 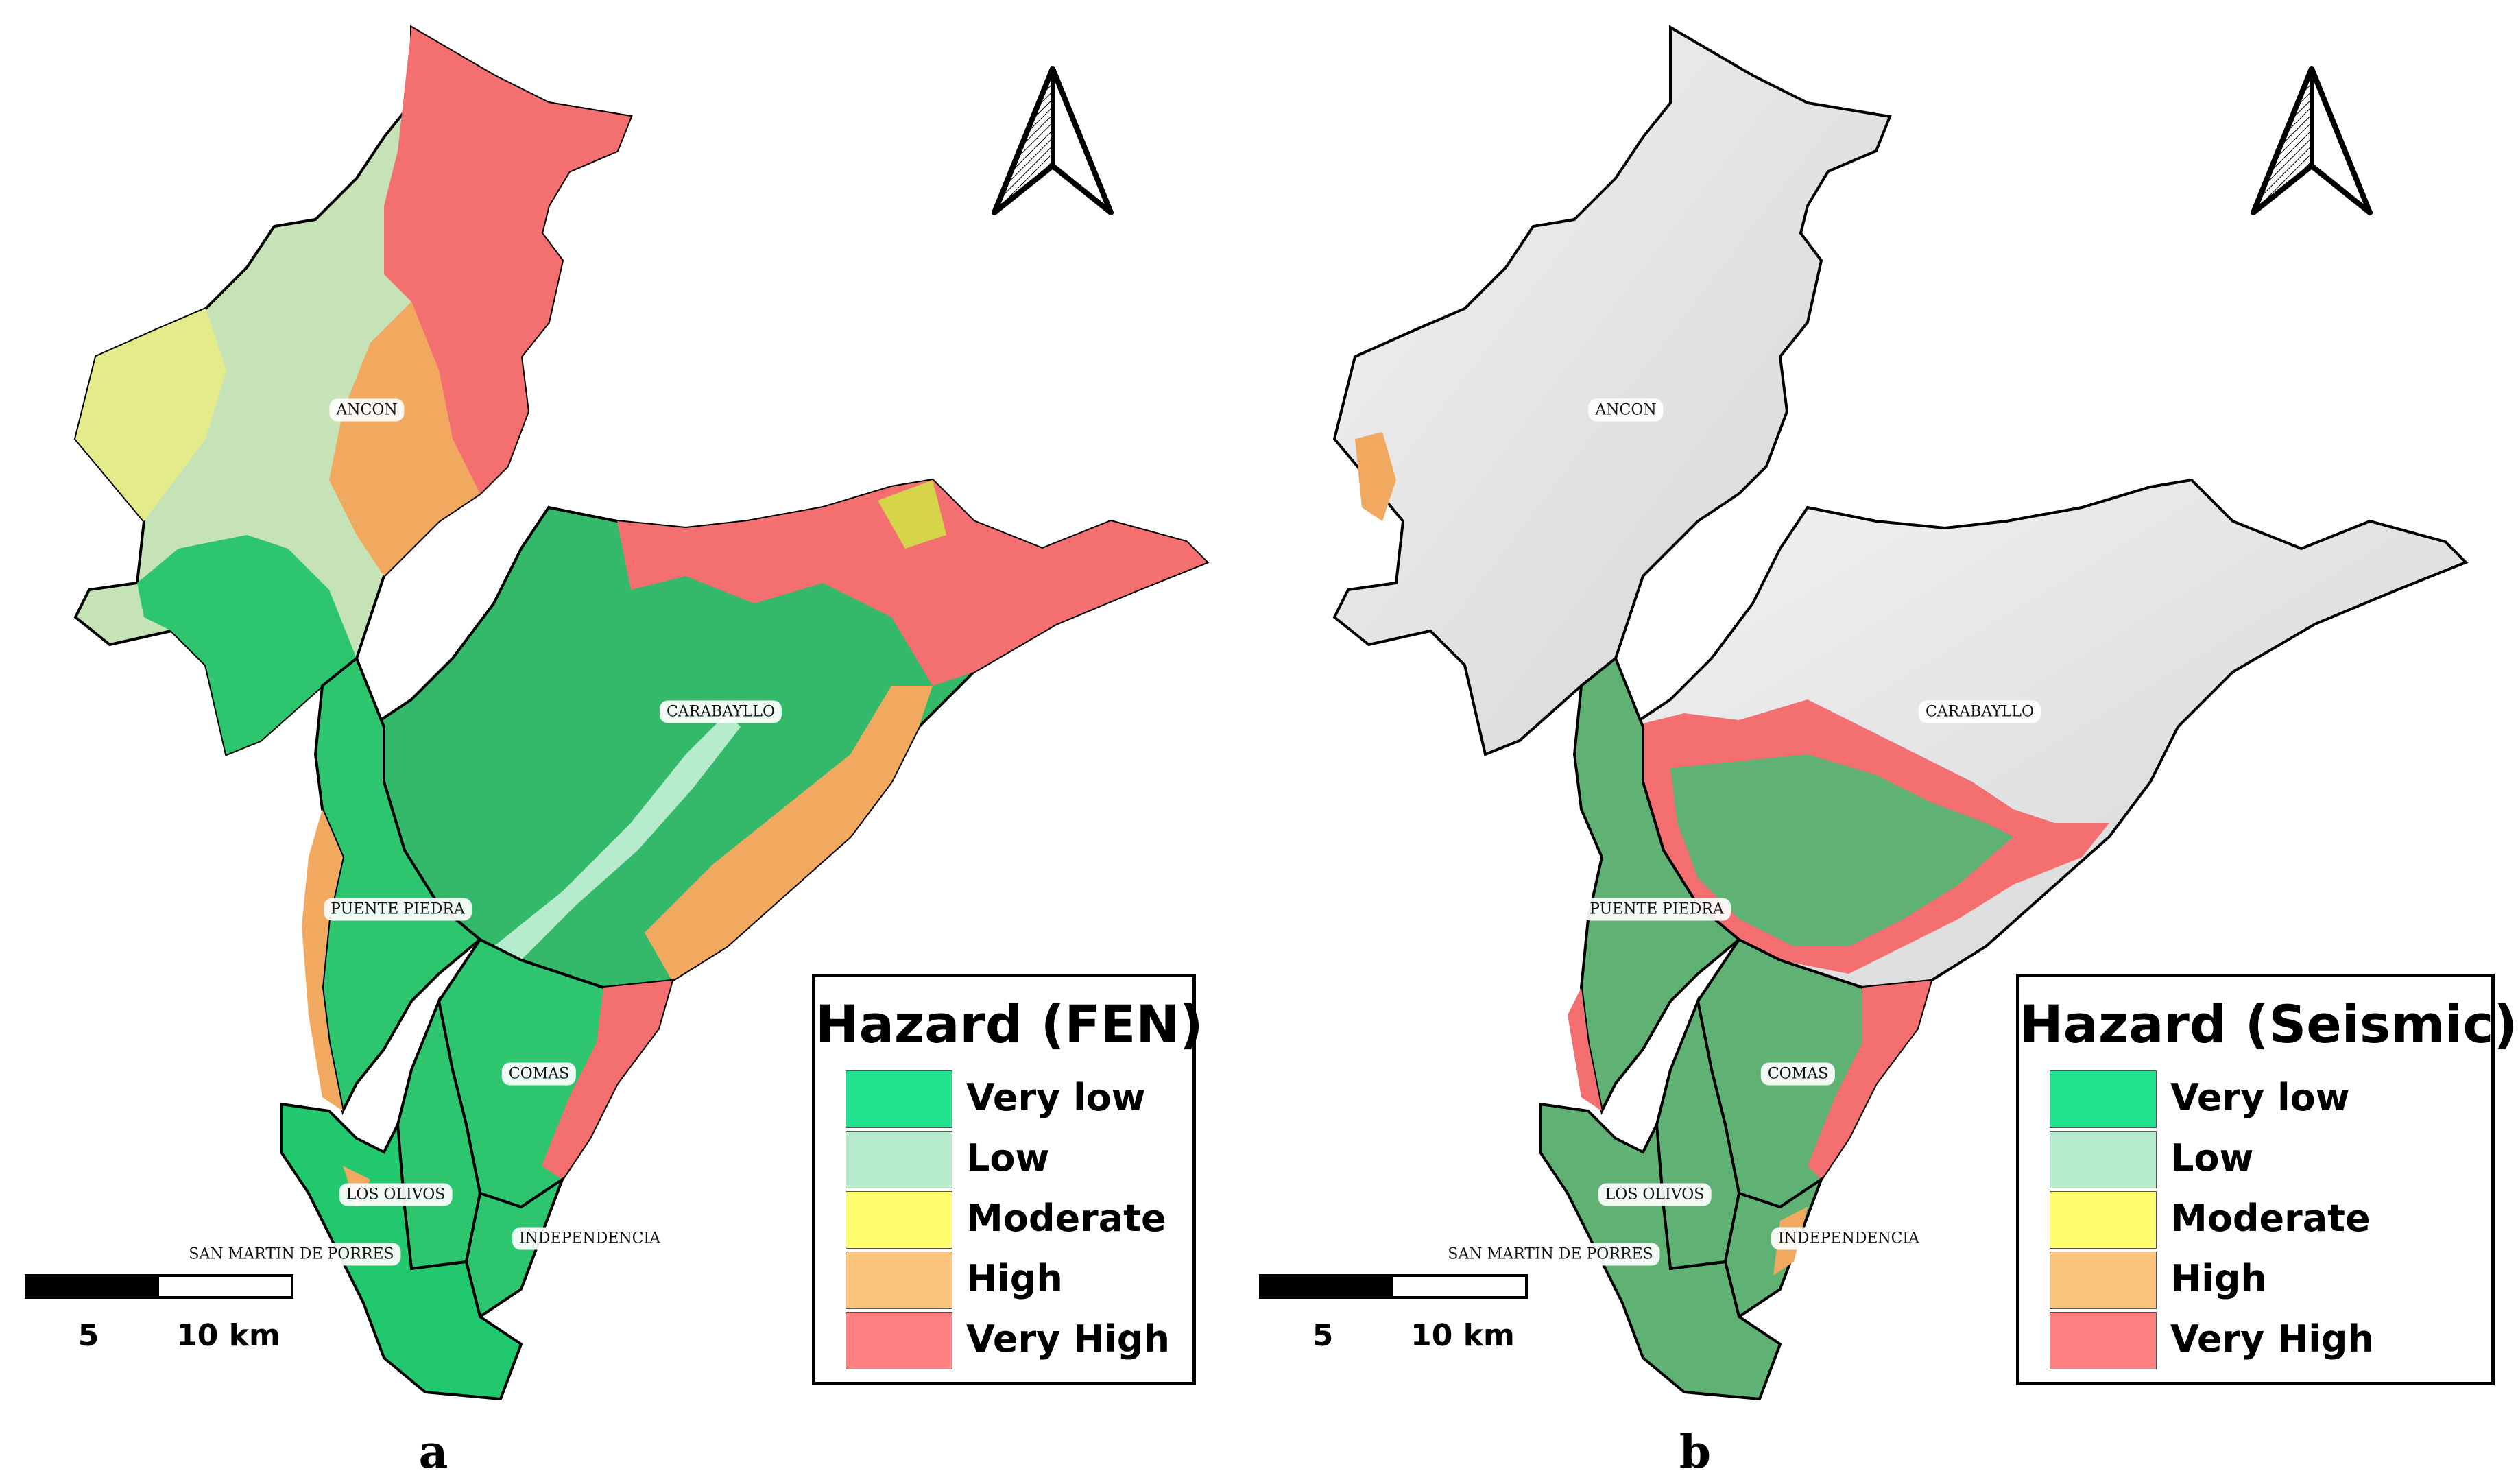 I want to click on ancon-region, so click(x=1612, y=390).